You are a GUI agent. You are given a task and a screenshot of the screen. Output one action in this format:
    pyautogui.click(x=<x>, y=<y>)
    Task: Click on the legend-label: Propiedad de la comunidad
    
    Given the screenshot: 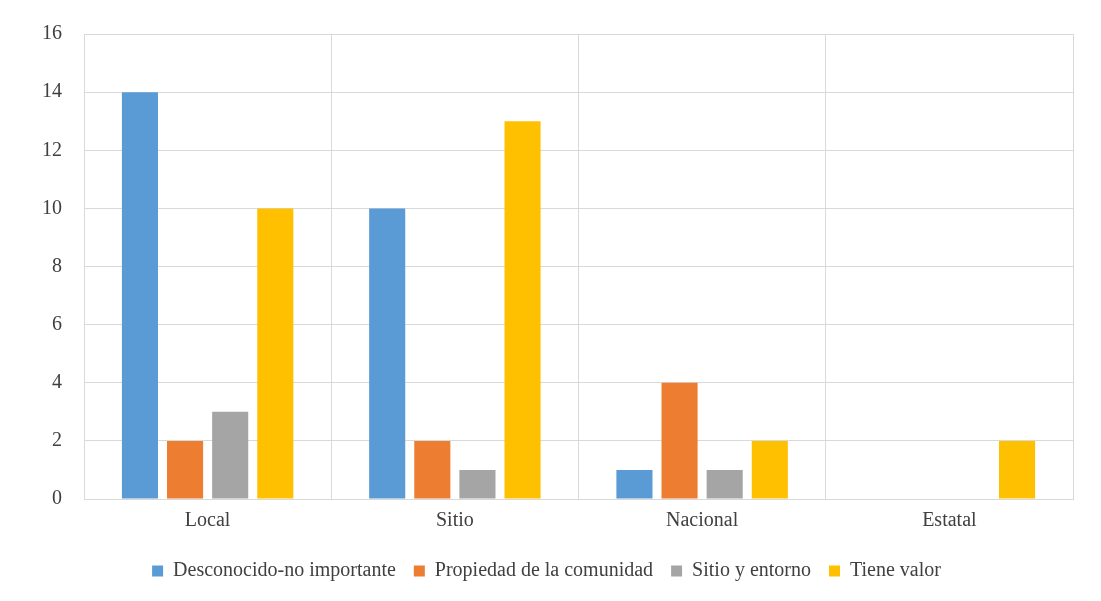 What is the action you would take?
    pyautogui.click(x=544, y=570)
    